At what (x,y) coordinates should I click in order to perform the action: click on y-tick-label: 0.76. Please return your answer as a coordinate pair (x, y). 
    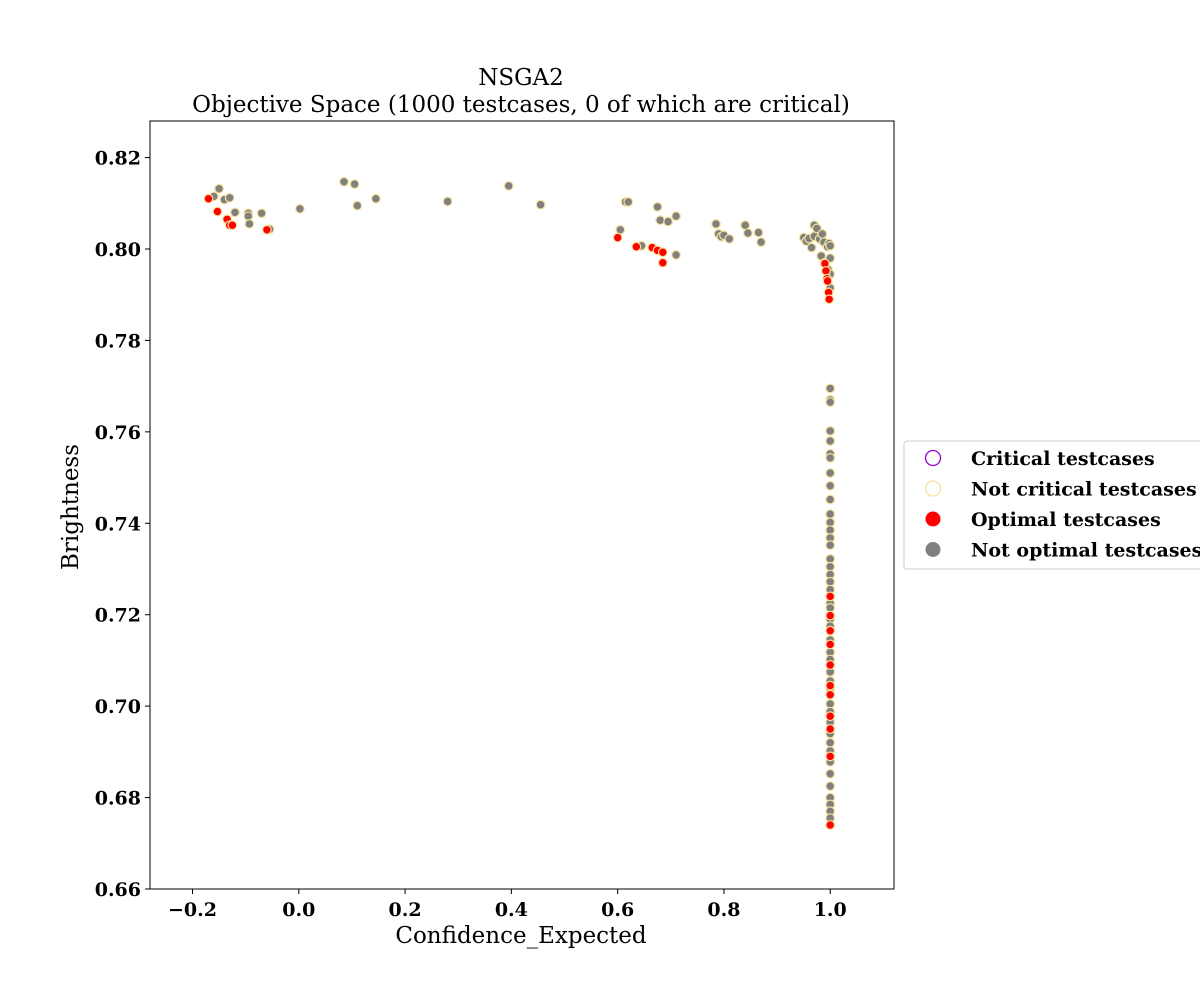
    Looking at the image, I should click on (118, 433).